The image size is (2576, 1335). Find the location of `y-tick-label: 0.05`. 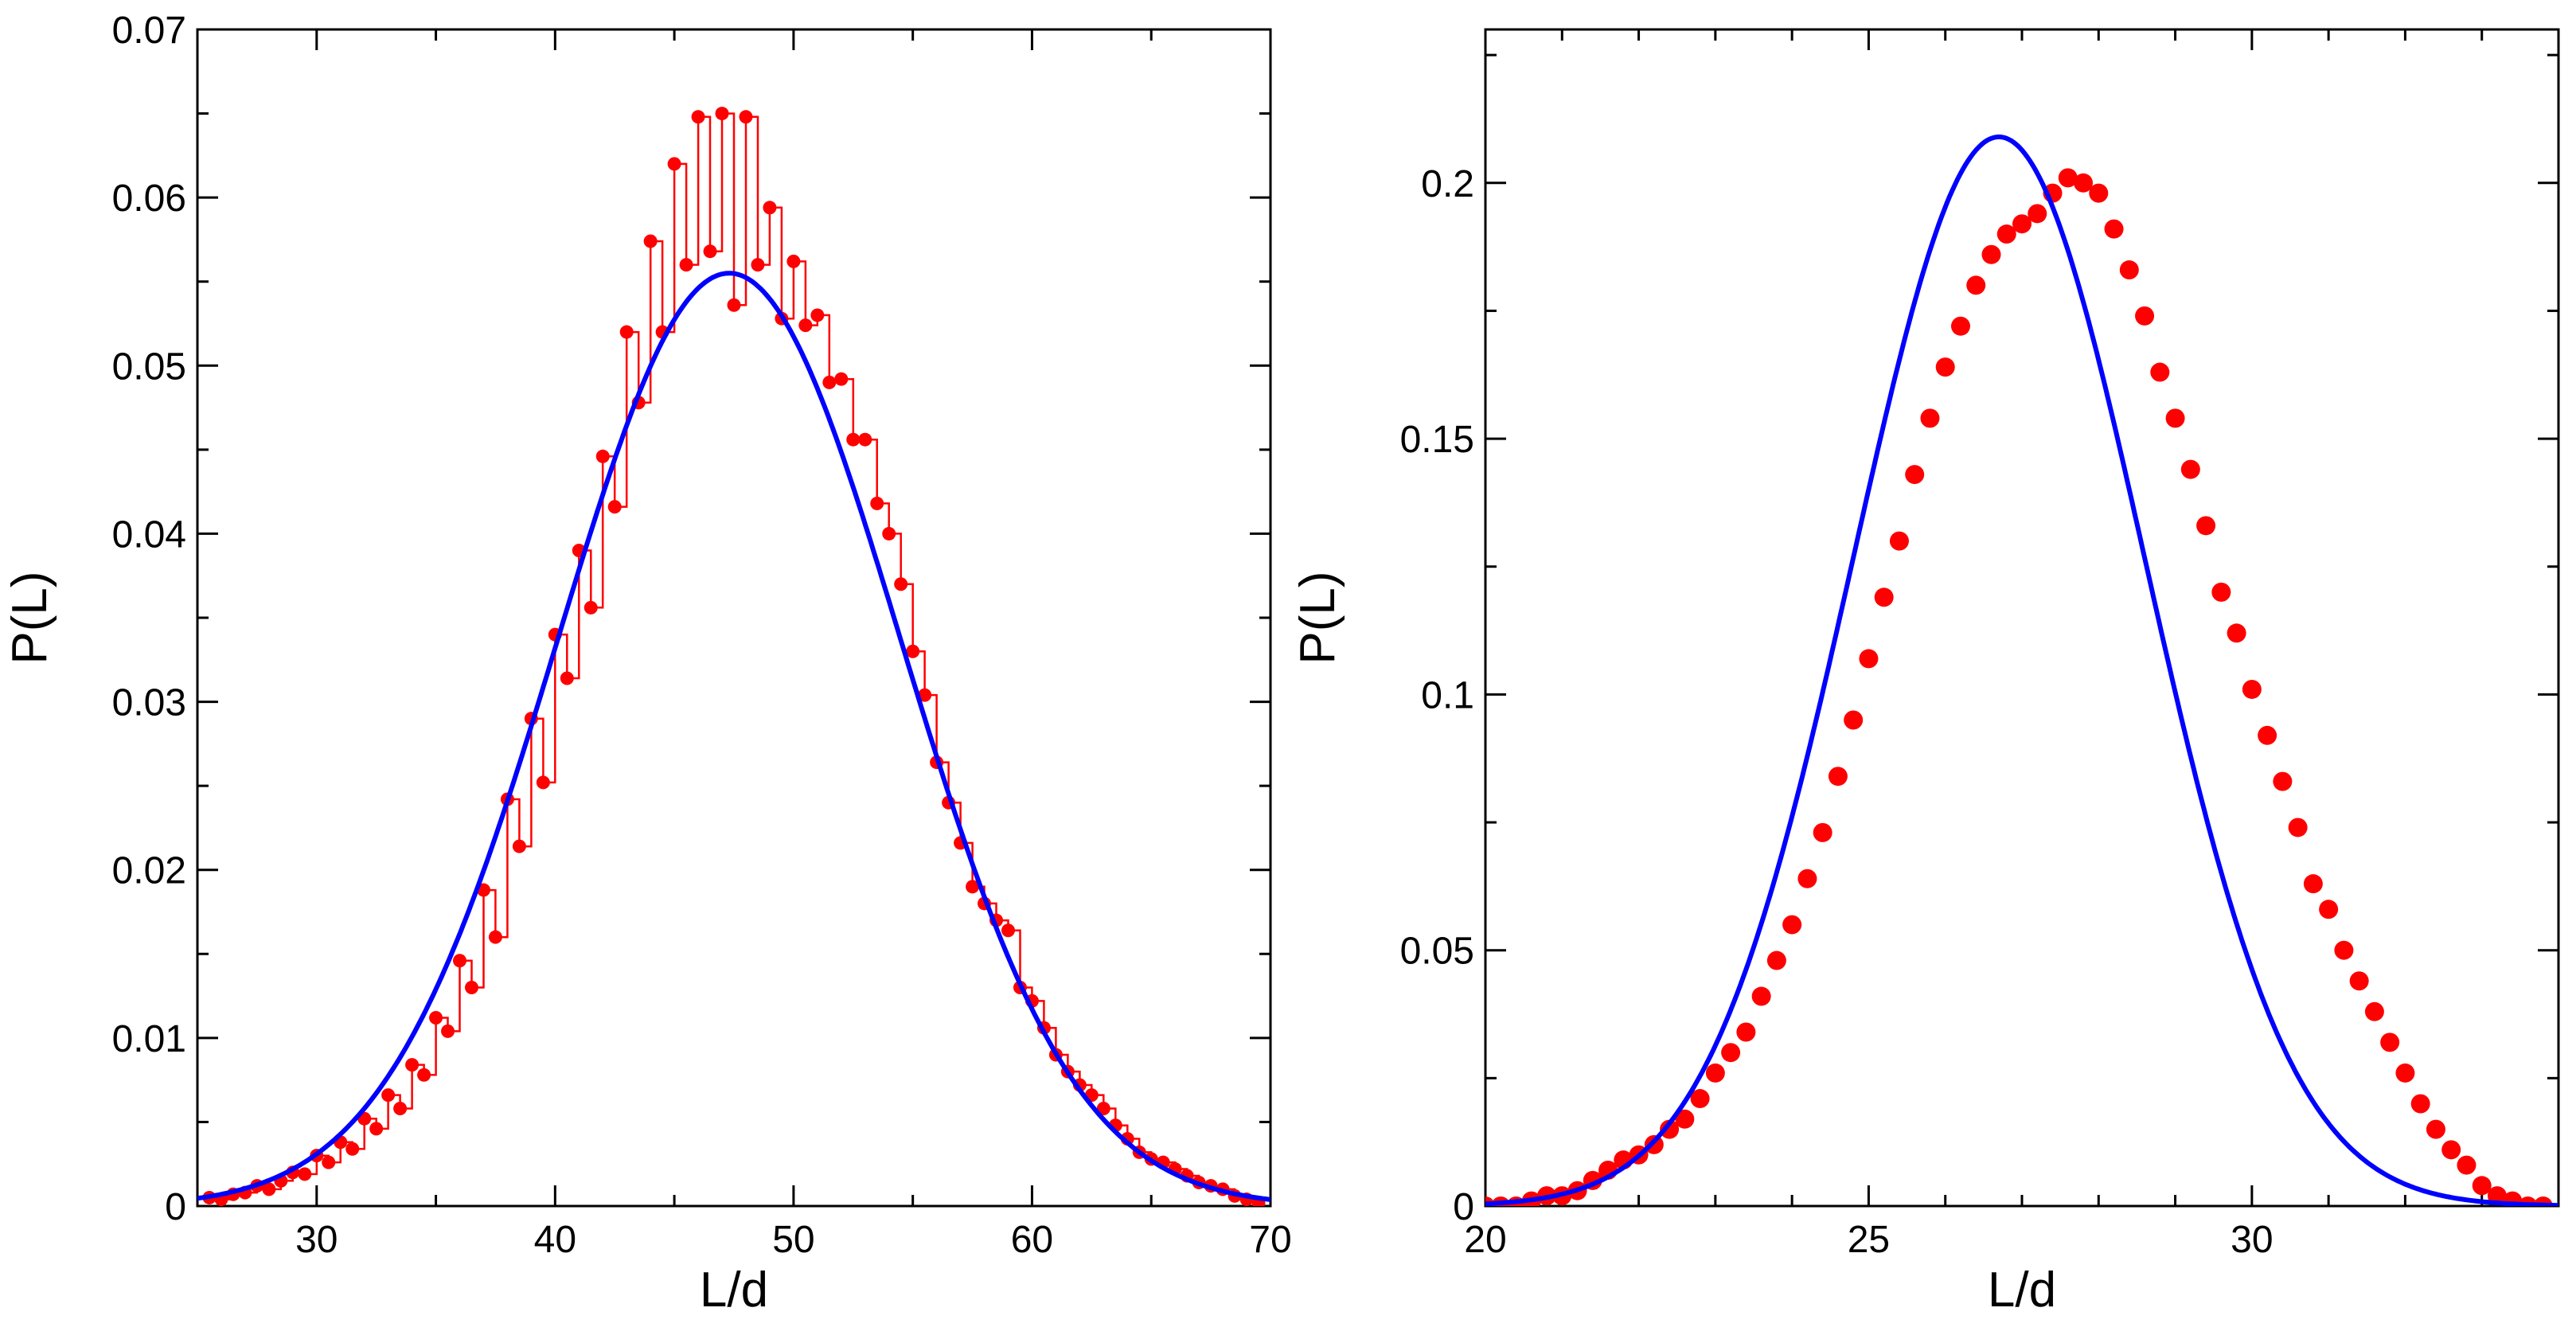

y-tick-label: 0.05 is located at coordinates (1437, 952).